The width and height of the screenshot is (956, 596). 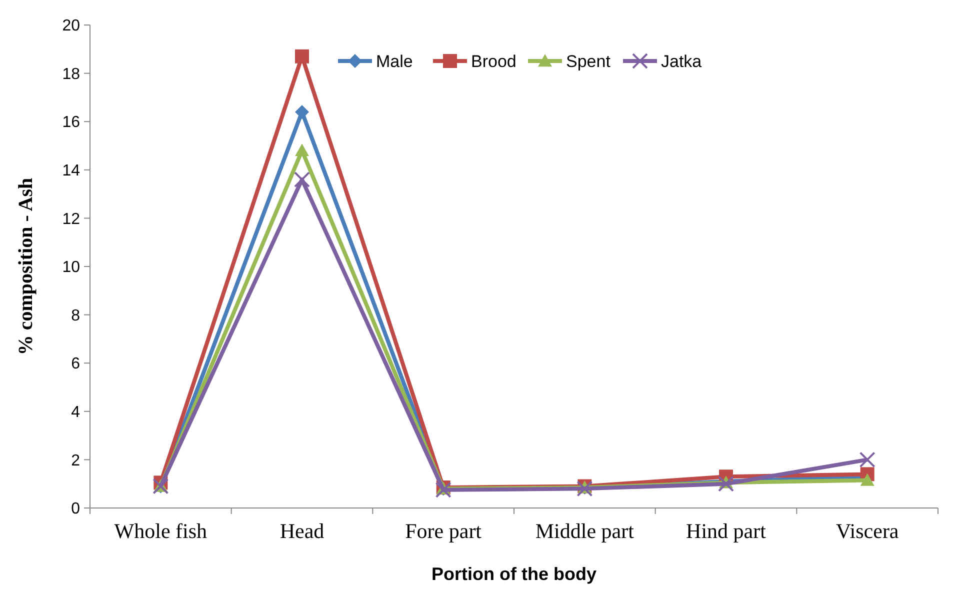 What do you see at coordinates (514, 574) in the screenshot?
I see `x-axis-title: Portion of the body` at bounding box center [514, 574].